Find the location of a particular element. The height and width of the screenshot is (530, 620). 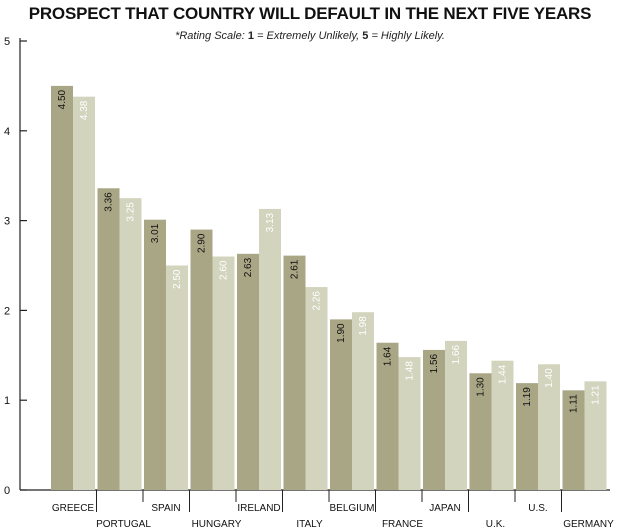

data-label: 1.21 is located at coordinates (596, 395).